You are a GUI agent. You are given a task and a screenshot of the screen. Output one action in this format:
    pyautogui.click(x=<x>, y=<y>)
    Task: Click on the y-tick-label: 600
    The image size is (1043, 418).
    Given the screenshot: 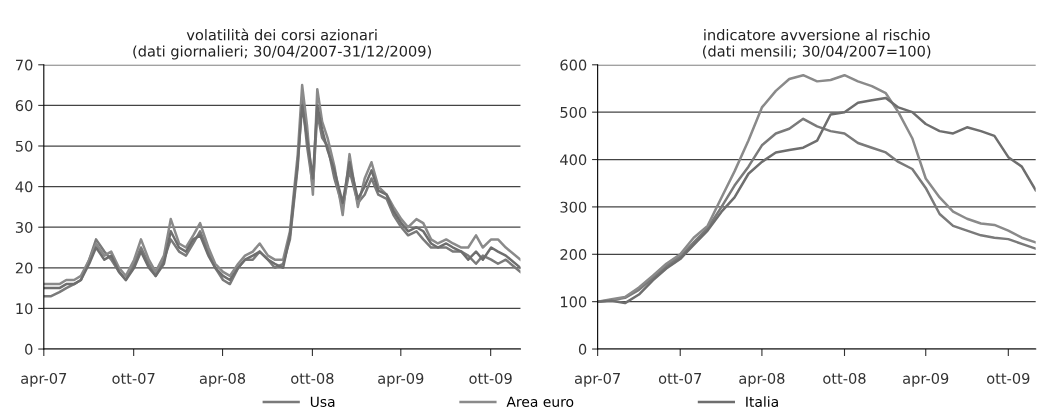 What is the action you would take?
    pyautogui.click(x=573, y=65)
    